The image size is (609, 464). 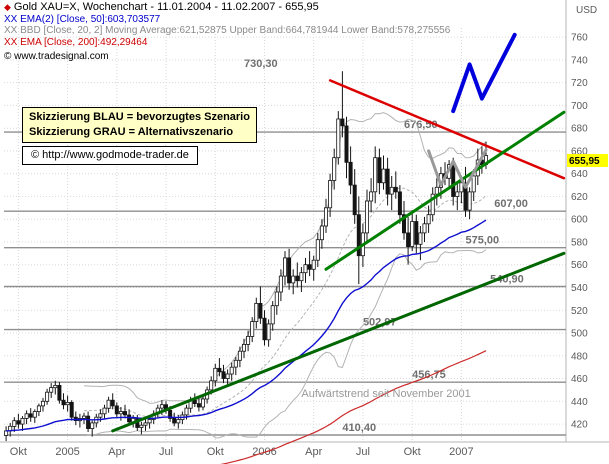 What do you see at coordinates (579, 129) in the screenshot?
I see `y-axis-label: 680` at bounding box center [579, 129].